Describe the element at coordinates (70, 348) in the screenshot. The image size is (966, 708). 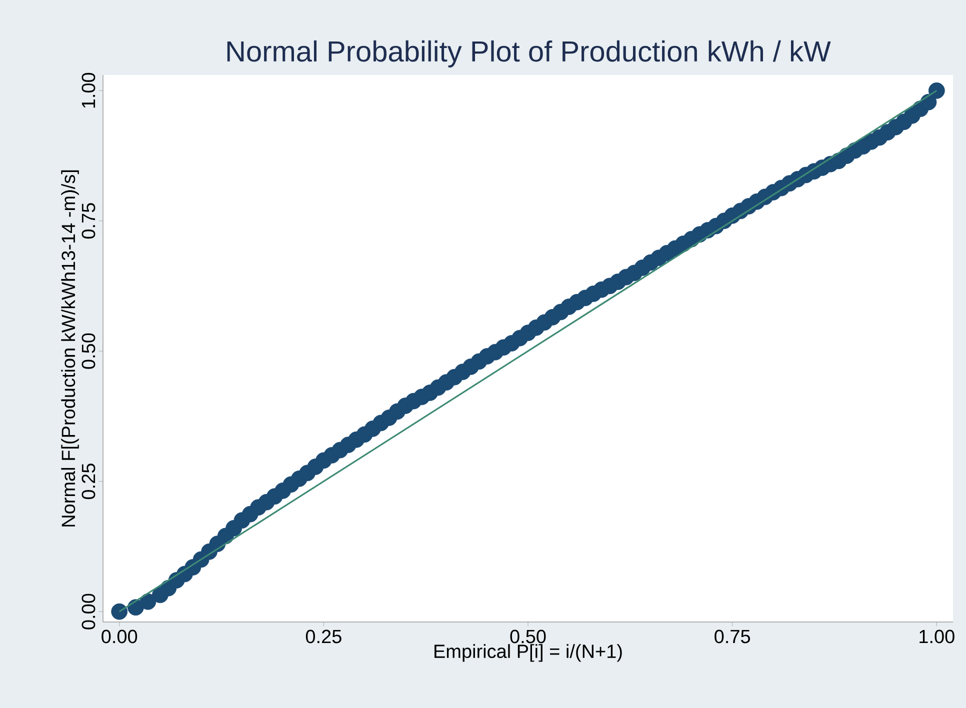
I see `y-axis-title: Normal F[(Production kW/kWh13-14 -m)/s]` at that location.